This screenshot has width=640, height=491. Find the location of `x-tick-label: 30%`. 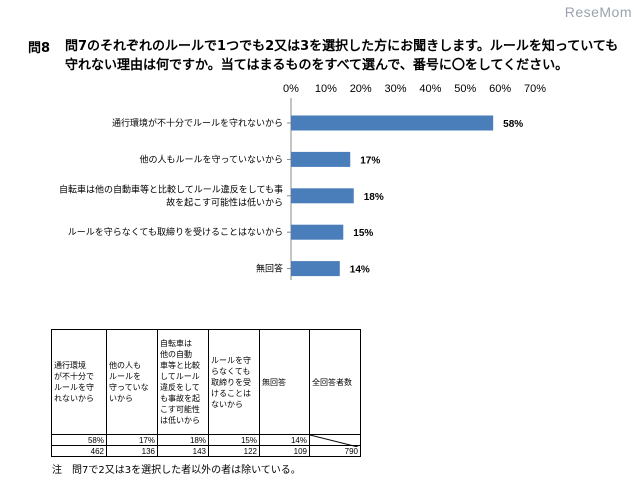

x-tick-label: 30% is located at coordinates (396, 89).